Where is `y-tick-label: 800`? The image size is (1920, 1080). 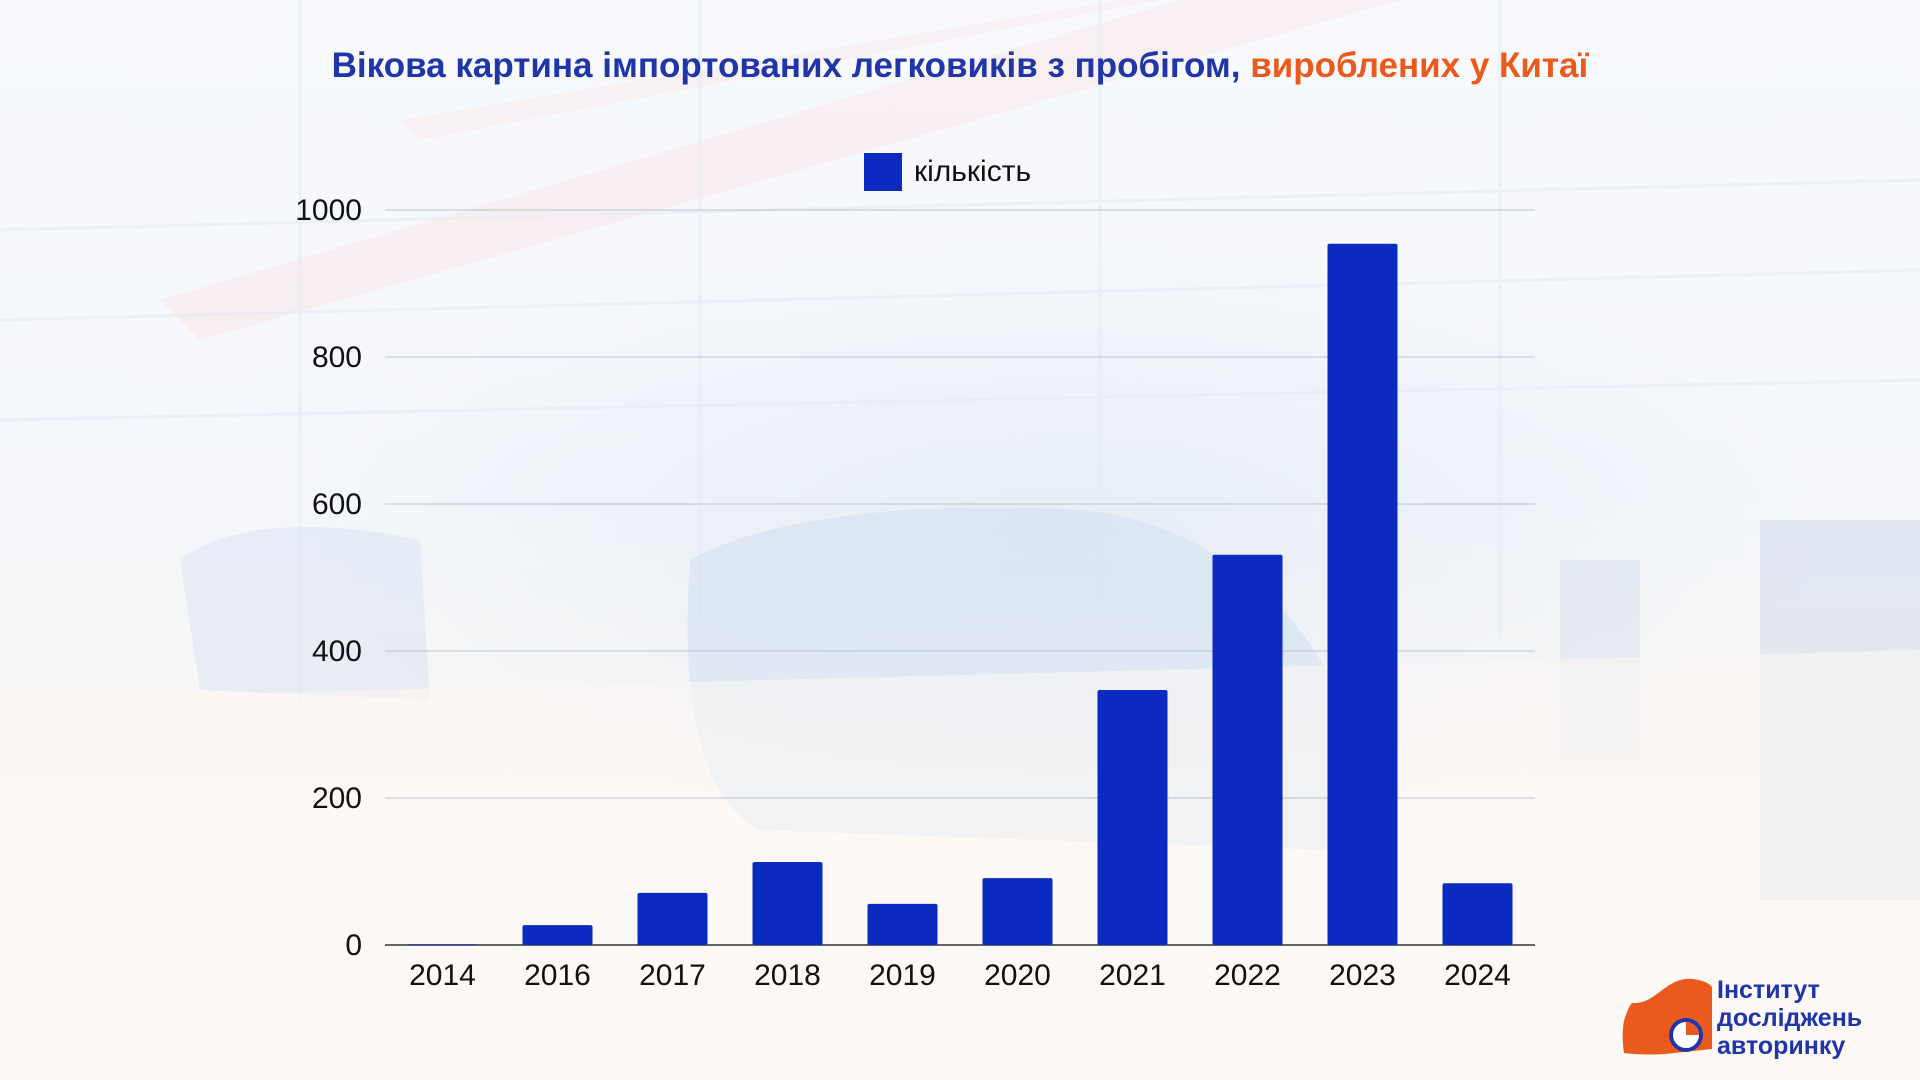
y-tick-label: 800 is located at coordinates (337, 357).